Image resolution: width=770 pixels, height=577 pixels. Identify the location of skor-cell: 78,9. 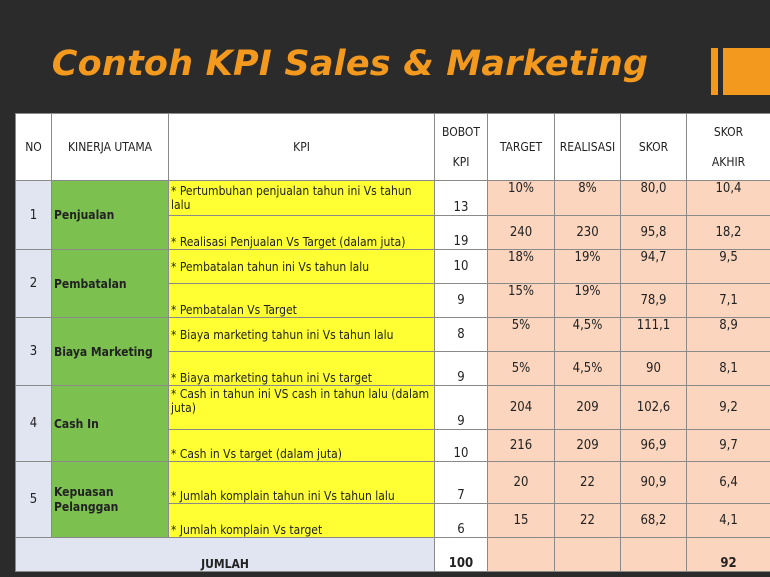
(653, 300).